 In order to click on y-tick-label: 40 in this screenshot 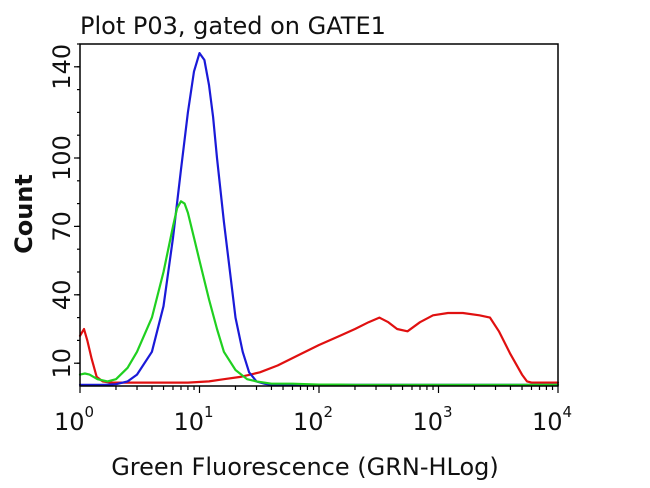, I will do `click(62, 295)`.